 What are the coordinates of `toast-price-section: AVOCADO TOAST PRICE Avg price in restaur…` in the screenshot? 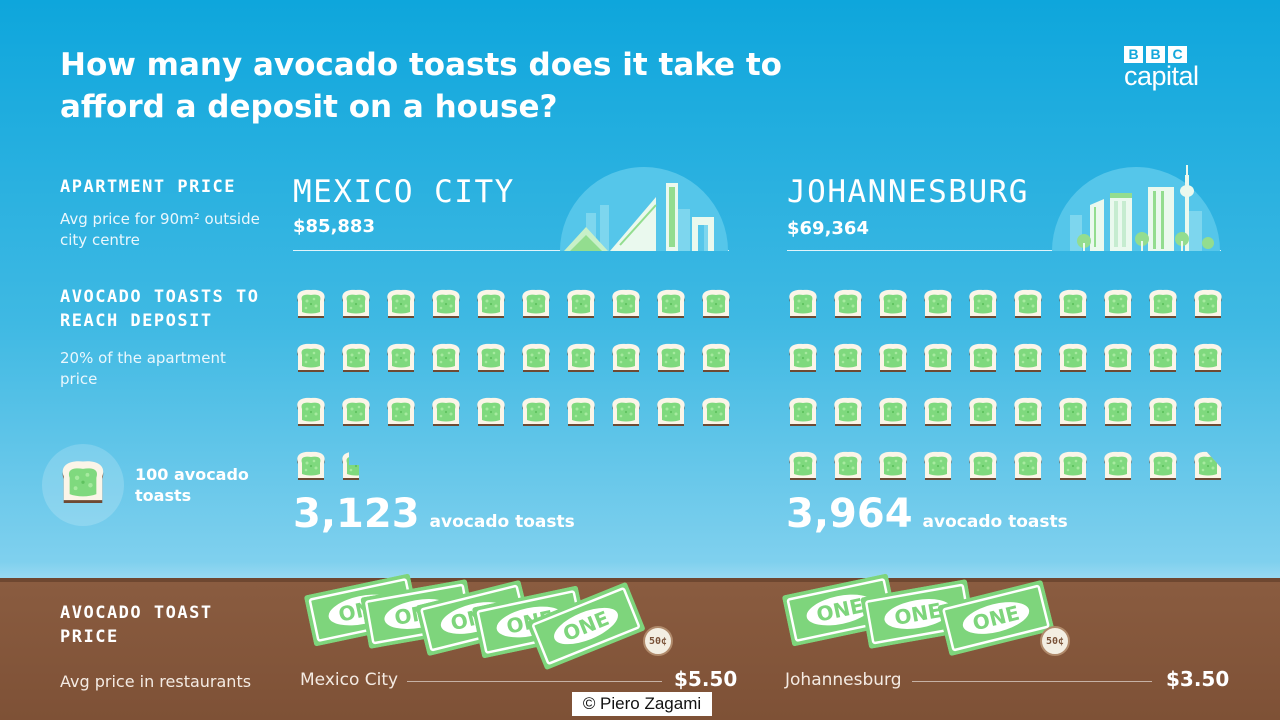 It's located at (170, 646).